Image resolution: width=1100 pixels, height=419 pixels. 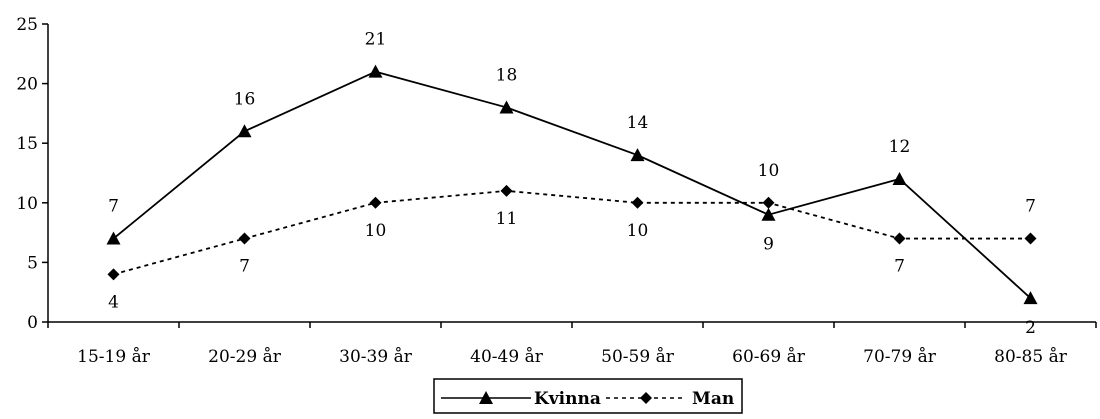 What do you see at coordinates (27, 204) in the screenshot?
I see `y-tick-label: 10` at bounding box center [27, 204].